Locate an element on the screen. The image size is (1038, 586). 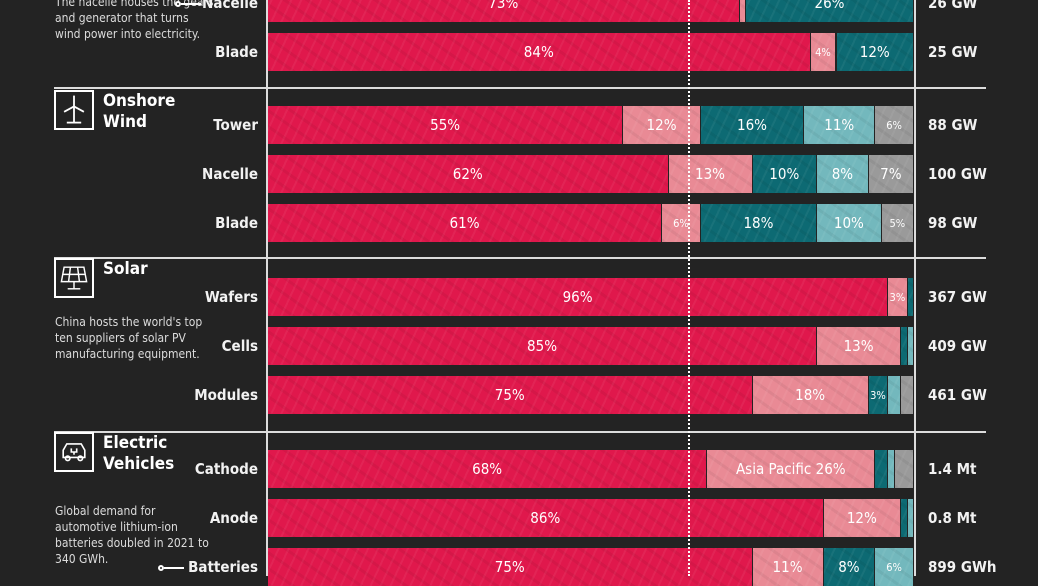
bar-segment: 62% is located at coordinates (468, 174).